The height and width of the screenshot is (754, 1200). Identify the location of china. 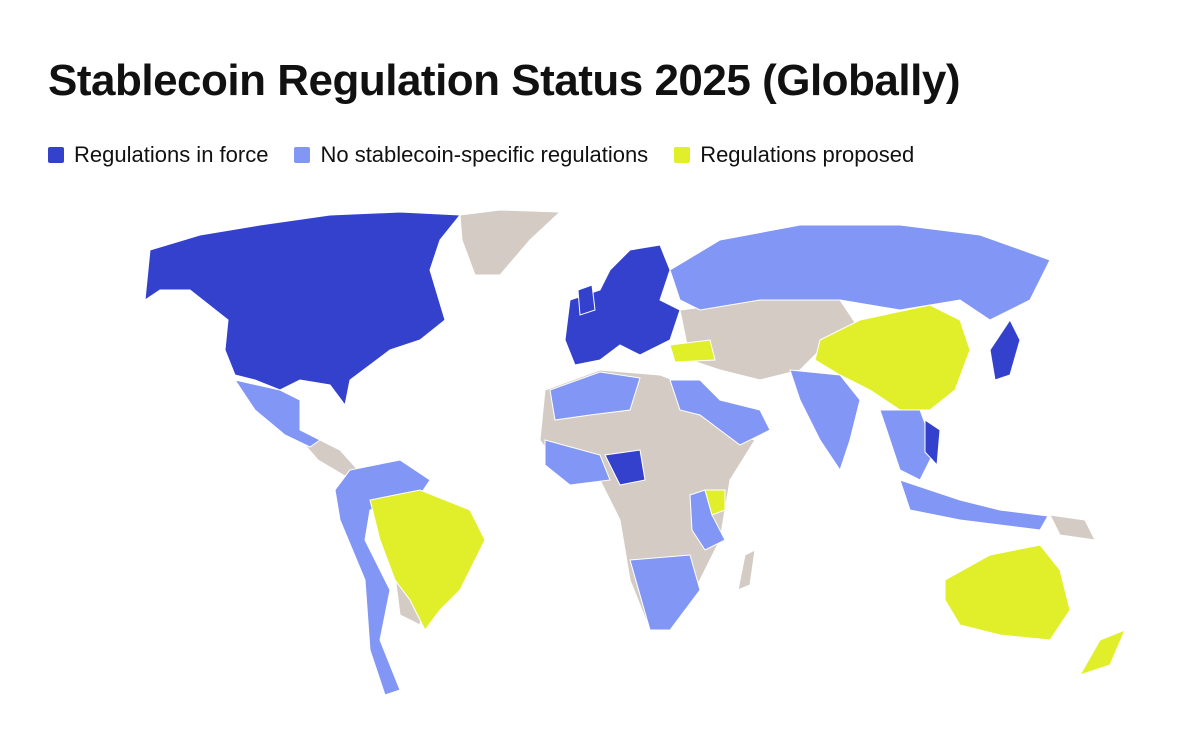
(892, 357).